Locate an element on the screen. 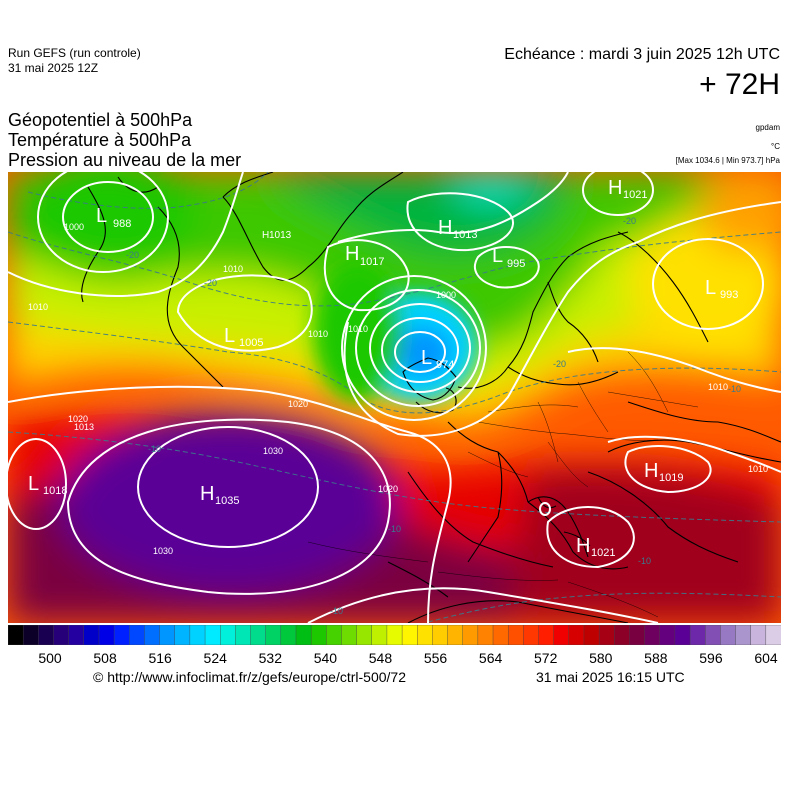 The width and height of the screenshot is (788, 789). unit-geopotential: gpdam is located at coordinates (767, 127).